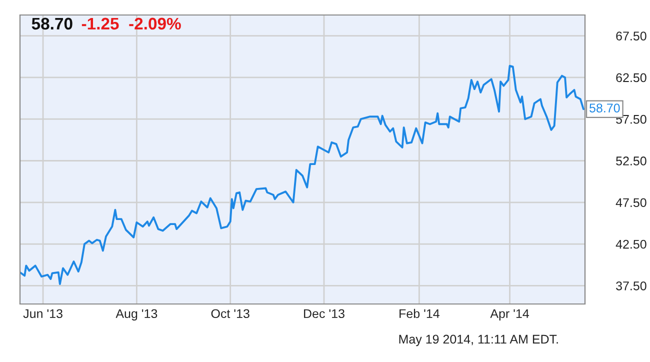 This screenshot has width=650, height=362. Describe the element at coordinates (324, 313) in the screenshot. I see `x-tick-label: Dec '13` at that location.